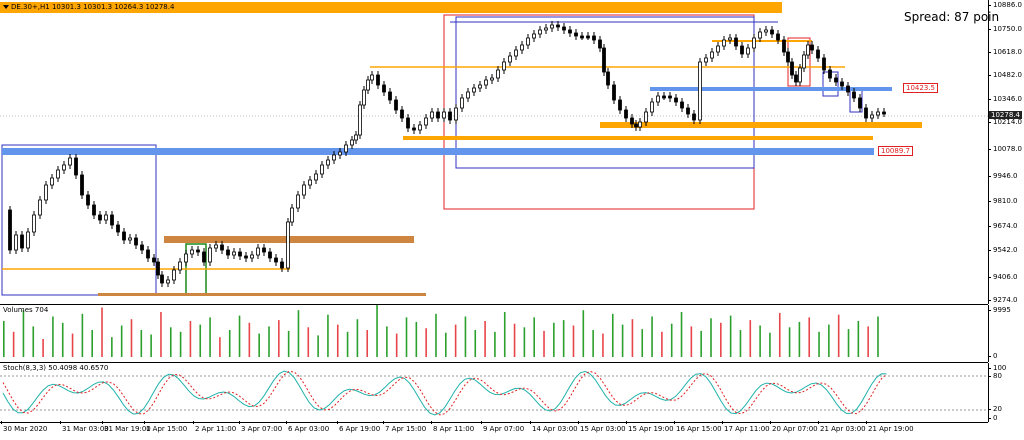  What do you see at coordinates (262, 294) in the screenshot?
I see `support-band-brown` at bounding box center [262, 294].